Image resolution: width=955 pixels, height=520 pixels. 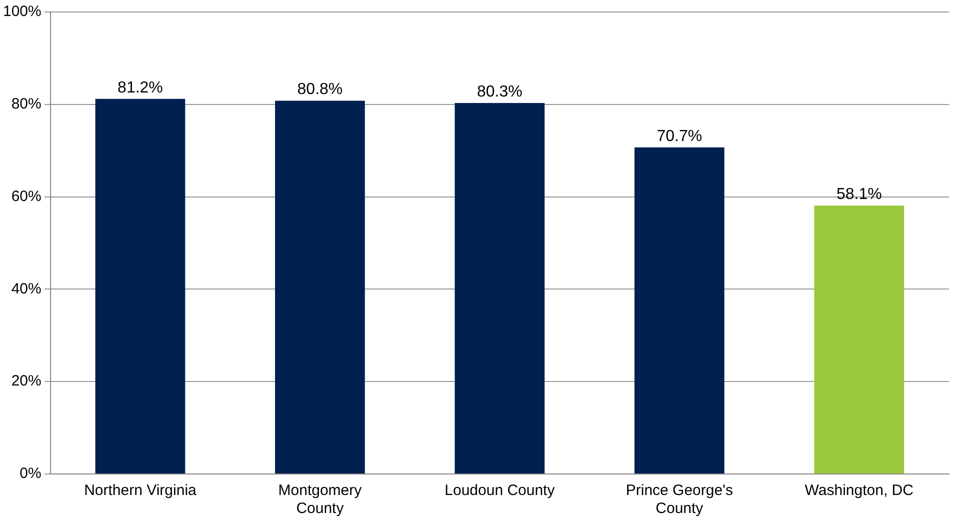 I want to click on data-label: 80.3%, so click(x=499, y=91).